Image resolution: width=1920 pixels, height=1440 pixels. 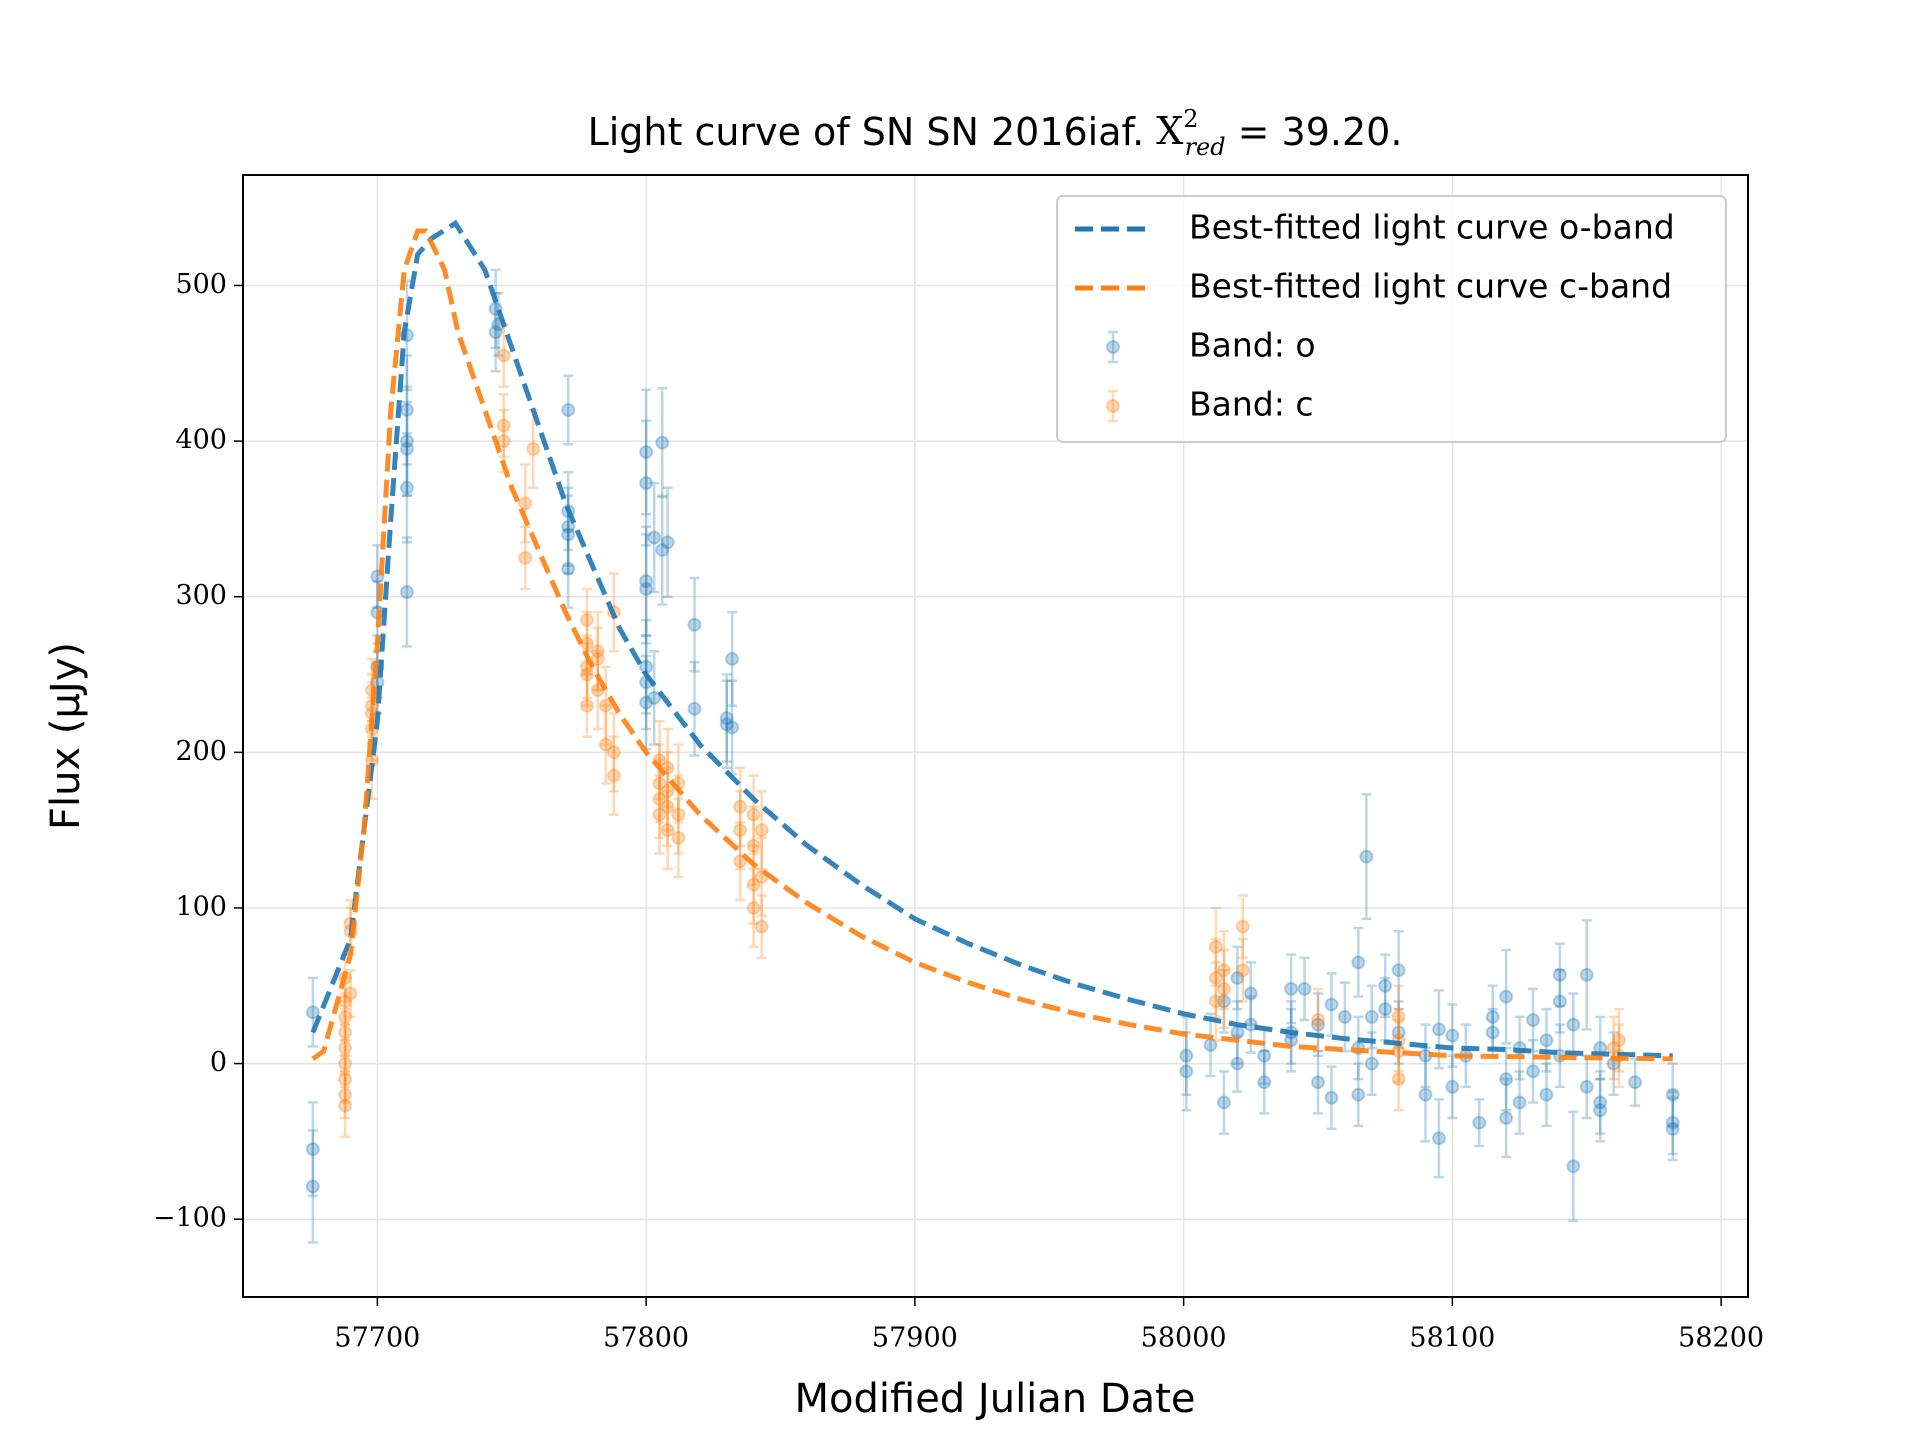 What do you see at coordinates (201, 906) in the screenshot?
I see `y-tick-label: 100` at bounding box center [201, 906].